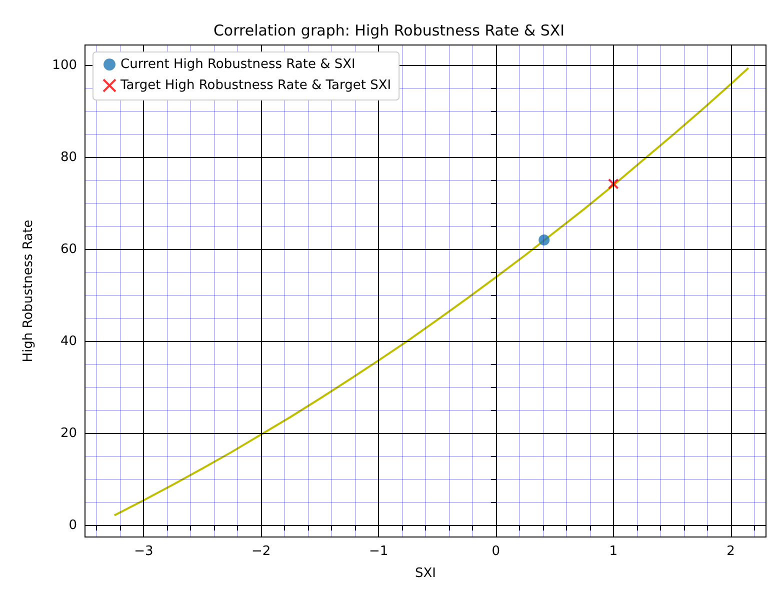  I want to click on chart-title: Correlation graph: High Robustness Rate & SXI, so click(389, 31).